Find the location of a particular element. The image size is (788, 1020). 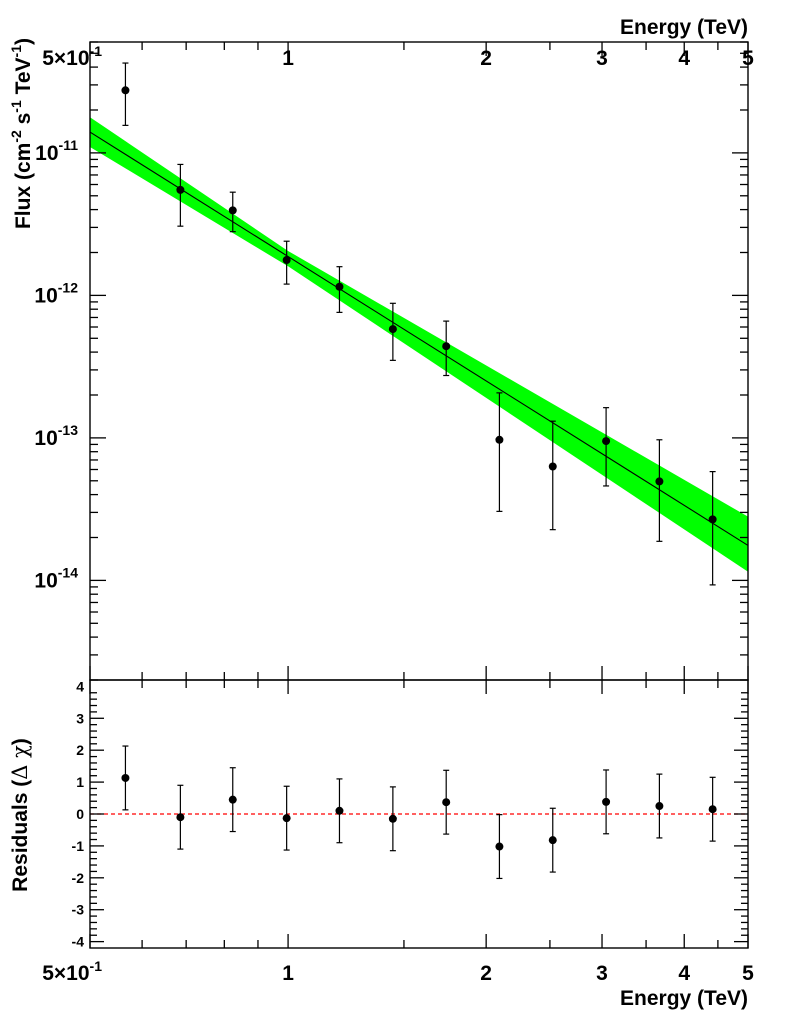

residual-y-tick-label: -1 is located at coordinates (78, 846).